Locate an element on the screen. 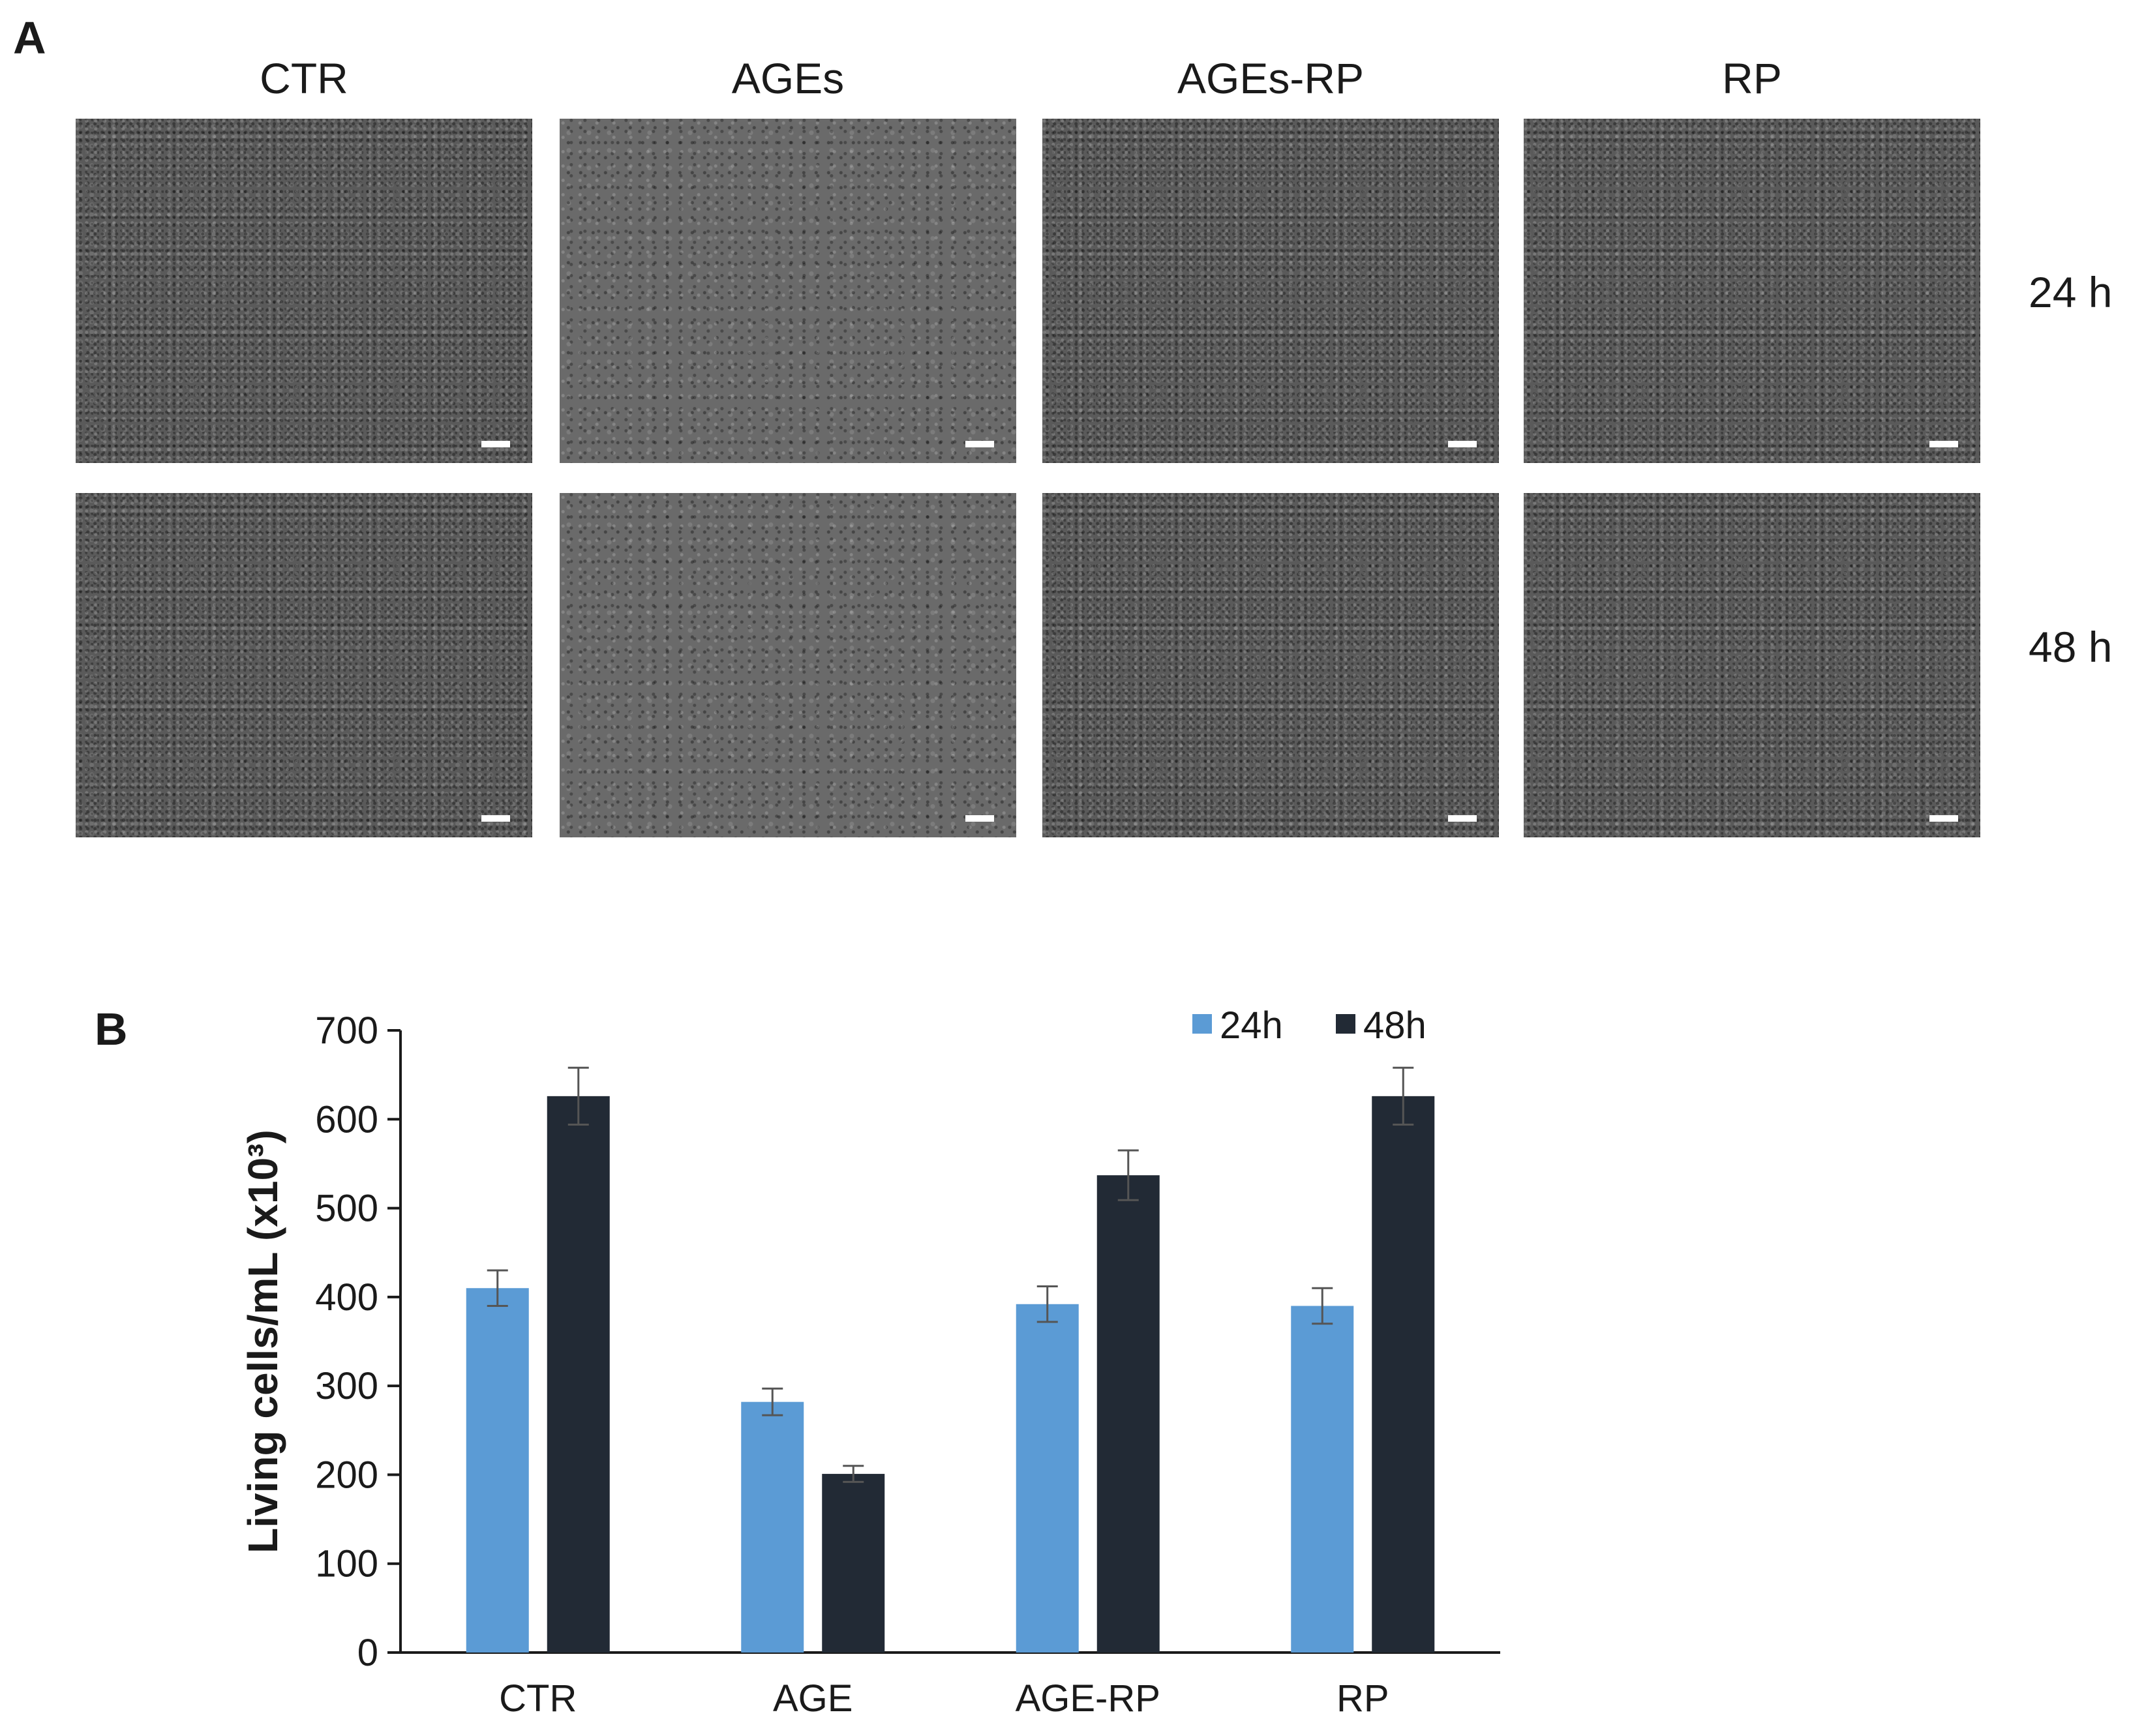 The image size is (2129, 1736). bar-24h-RP is located at coordinates (1322, 1479).